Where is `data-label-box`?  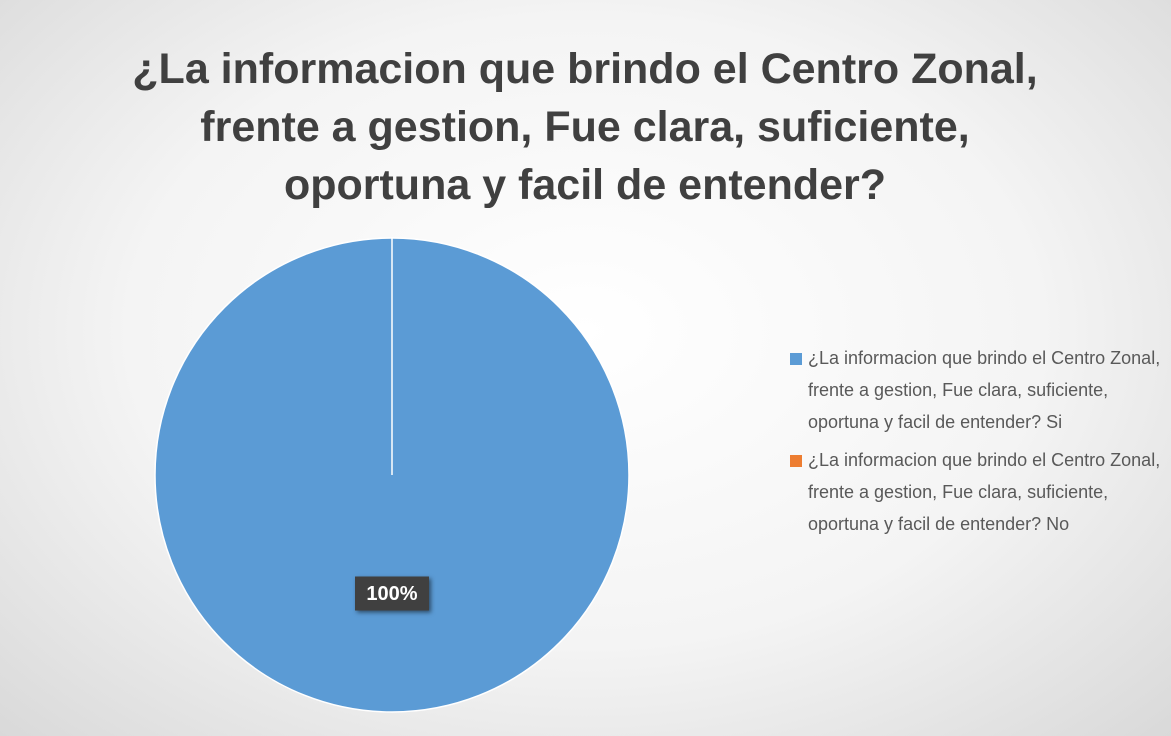 data-label-box is located at coordinates (392, 593).